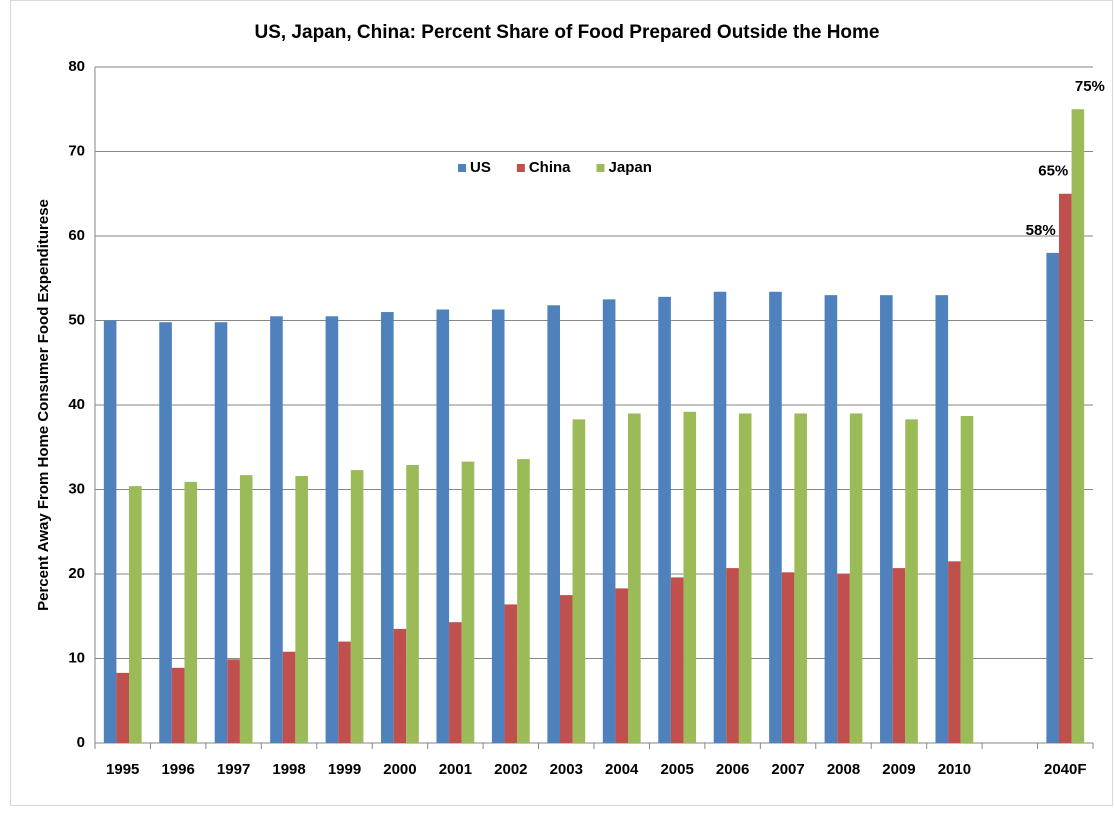 The image size is (1114, 817). Describe the element at coordinates (76, 573) in the screenshot. I see `y-tick-label: 20` at that location.